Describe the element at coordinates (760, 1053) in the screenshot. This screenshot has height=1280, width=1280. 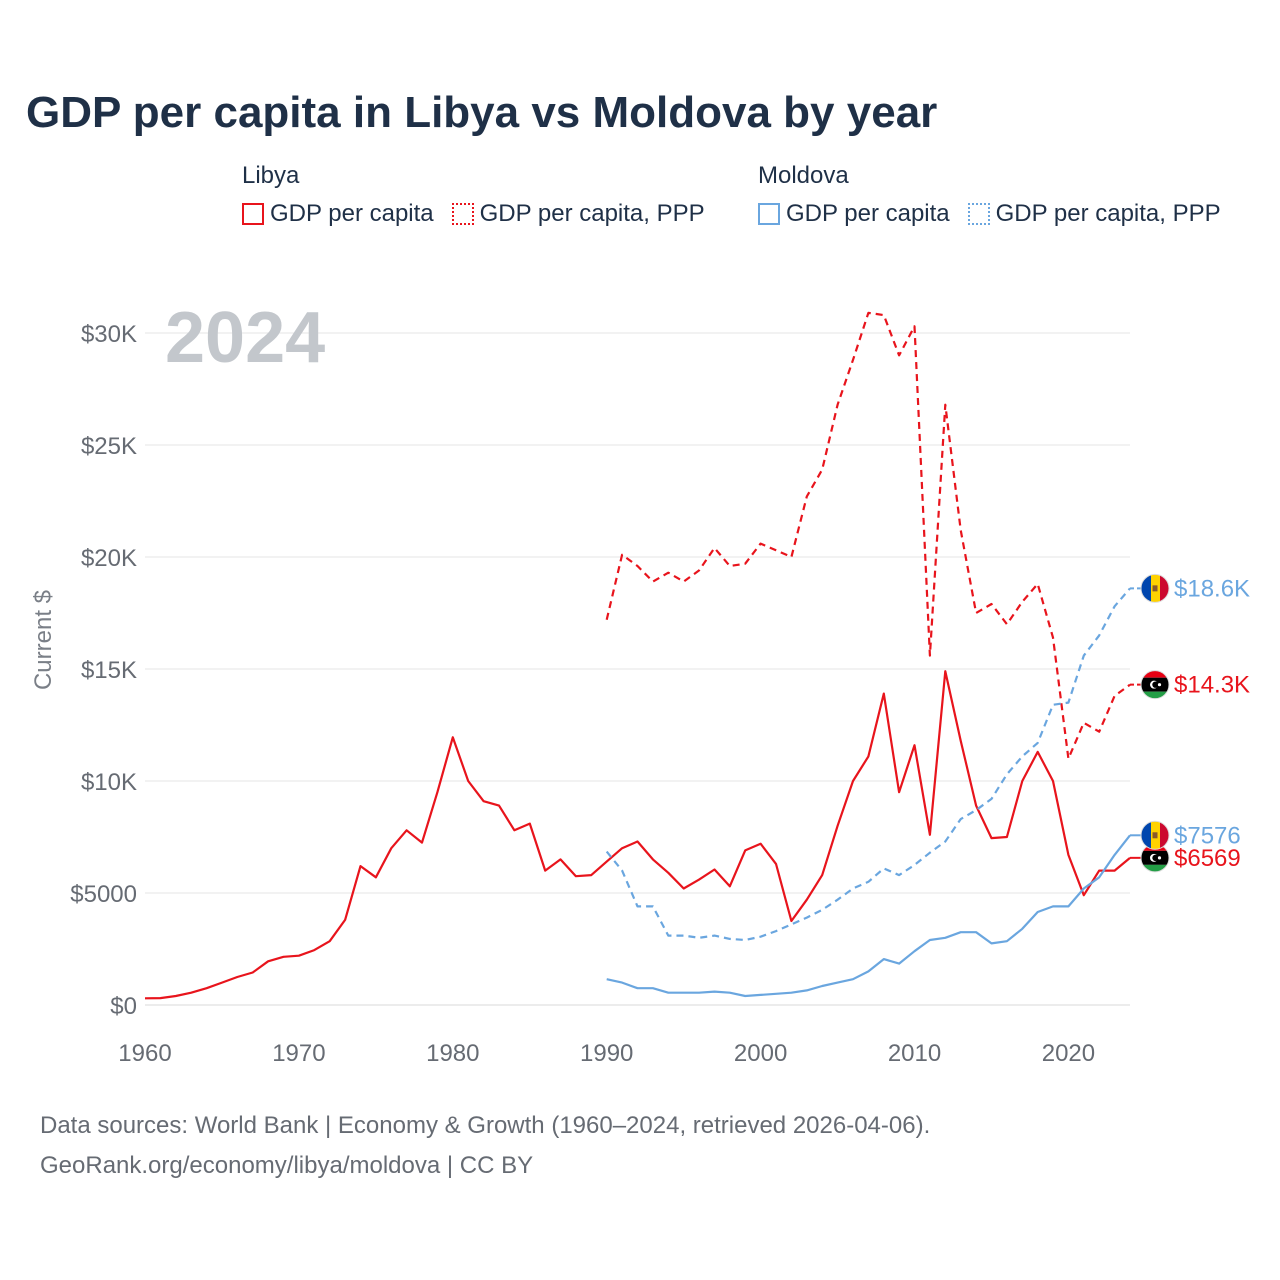
I see `x-tick-label: 2000` at that location.